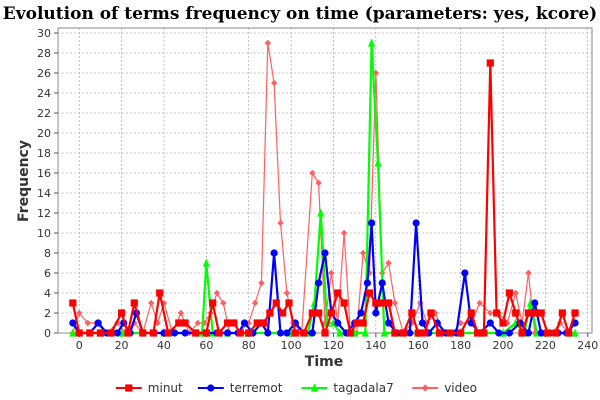 The width and height of the screenshot is (600, 400). What do you see at coordinates (333, 345) in the screenshot?
I see `x-tick-label: 120` at bounding box center [333, 345].